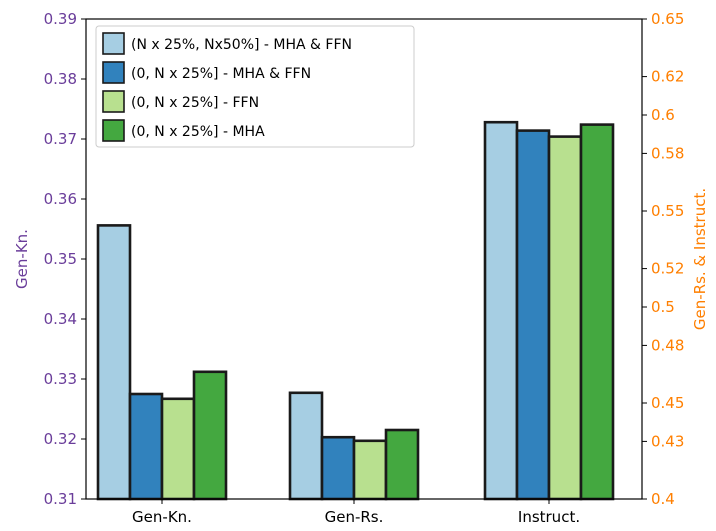  I want to click on right-tick-label: 0.55, so click(667, 211).